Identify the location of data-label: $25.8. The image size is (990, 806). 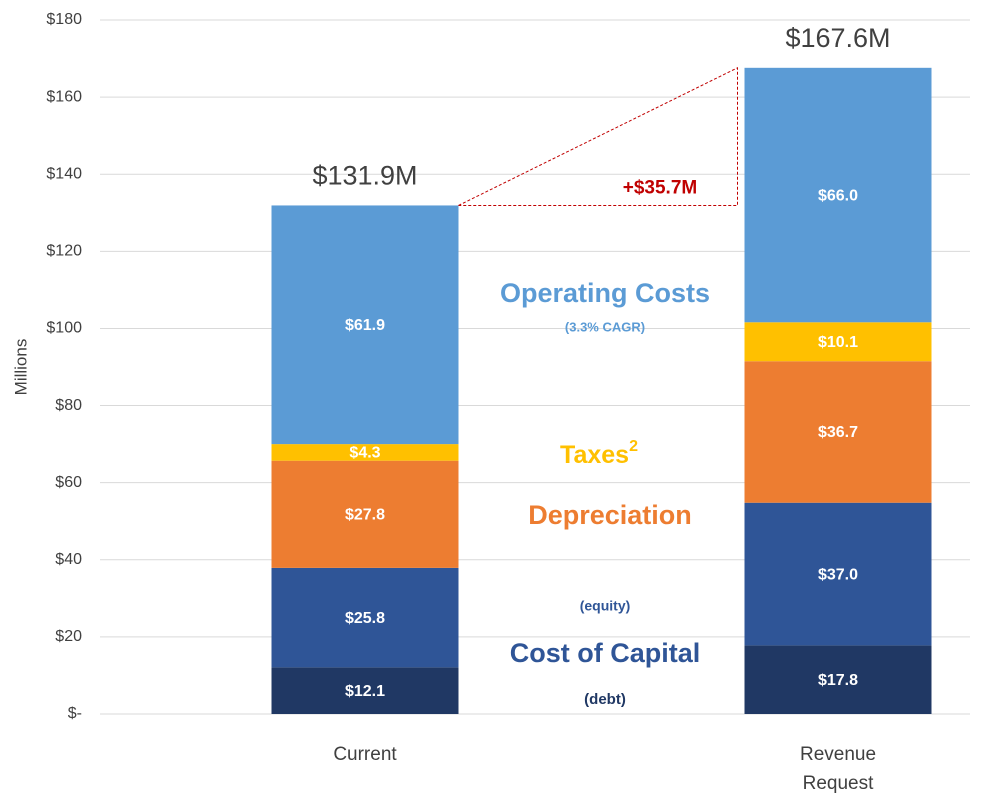
(365, 618).